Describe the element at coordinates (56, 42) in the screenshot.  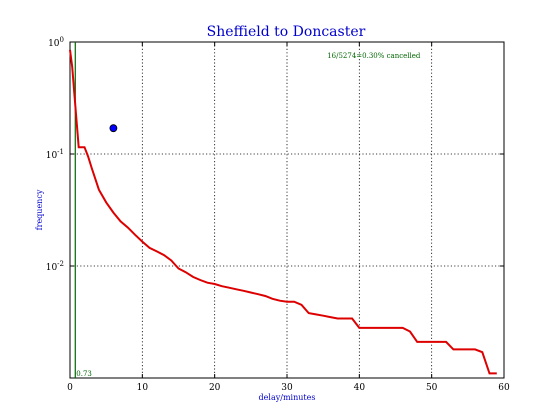
I see `y-tick-label: 10⁰` at that location.